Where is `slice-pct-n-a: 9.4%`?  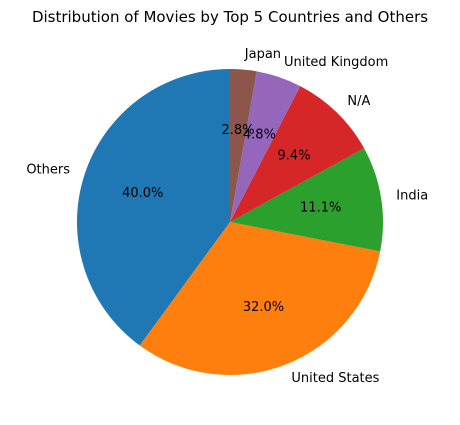 slice-pct-n-a: 9.4% is located at coordinates (294, 156).